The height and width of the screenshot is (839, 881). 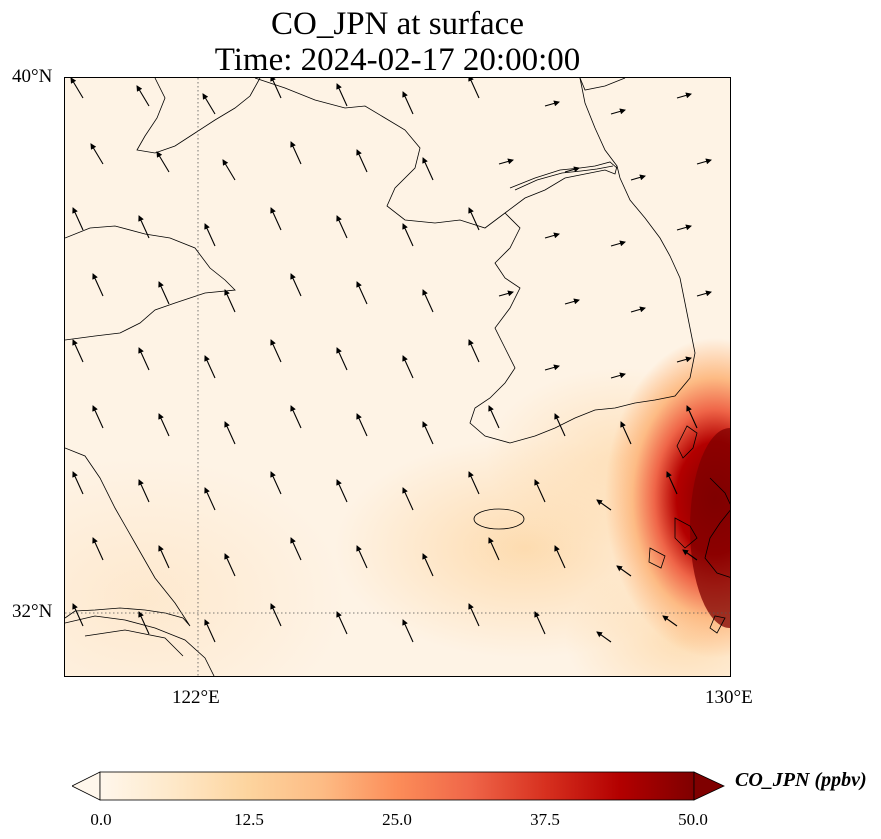 What do you see at coordinates (397, 819) in the screenshot?
I see `colorbar-tick: 25.0` at bounding box center [397, 819].